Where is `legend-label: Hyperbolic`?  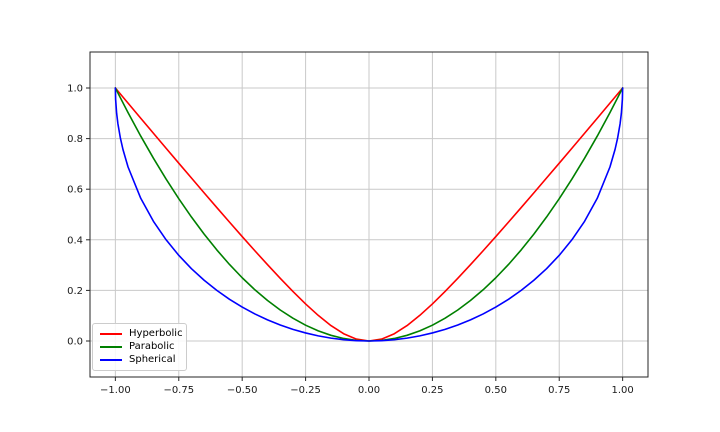 legend-label: Hyperbolic is located at coordinates (156, 333).